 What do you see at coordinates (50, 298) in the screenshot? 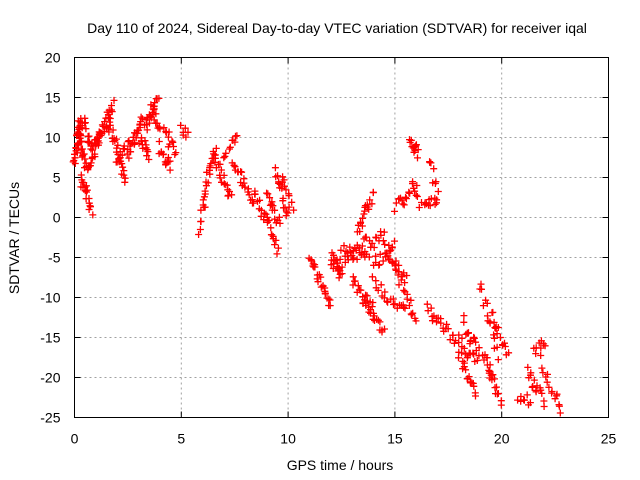
I see `y-tick-label: -10` at bounding box center [50, 298].